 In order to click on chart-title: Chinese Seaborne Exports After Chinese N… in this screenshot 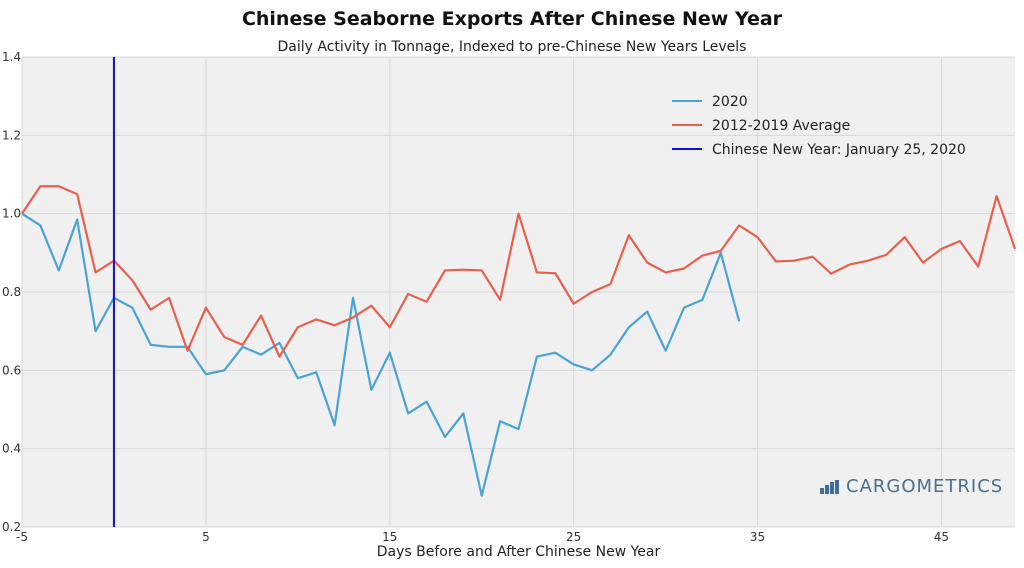, I will do `click(512, 19)`.